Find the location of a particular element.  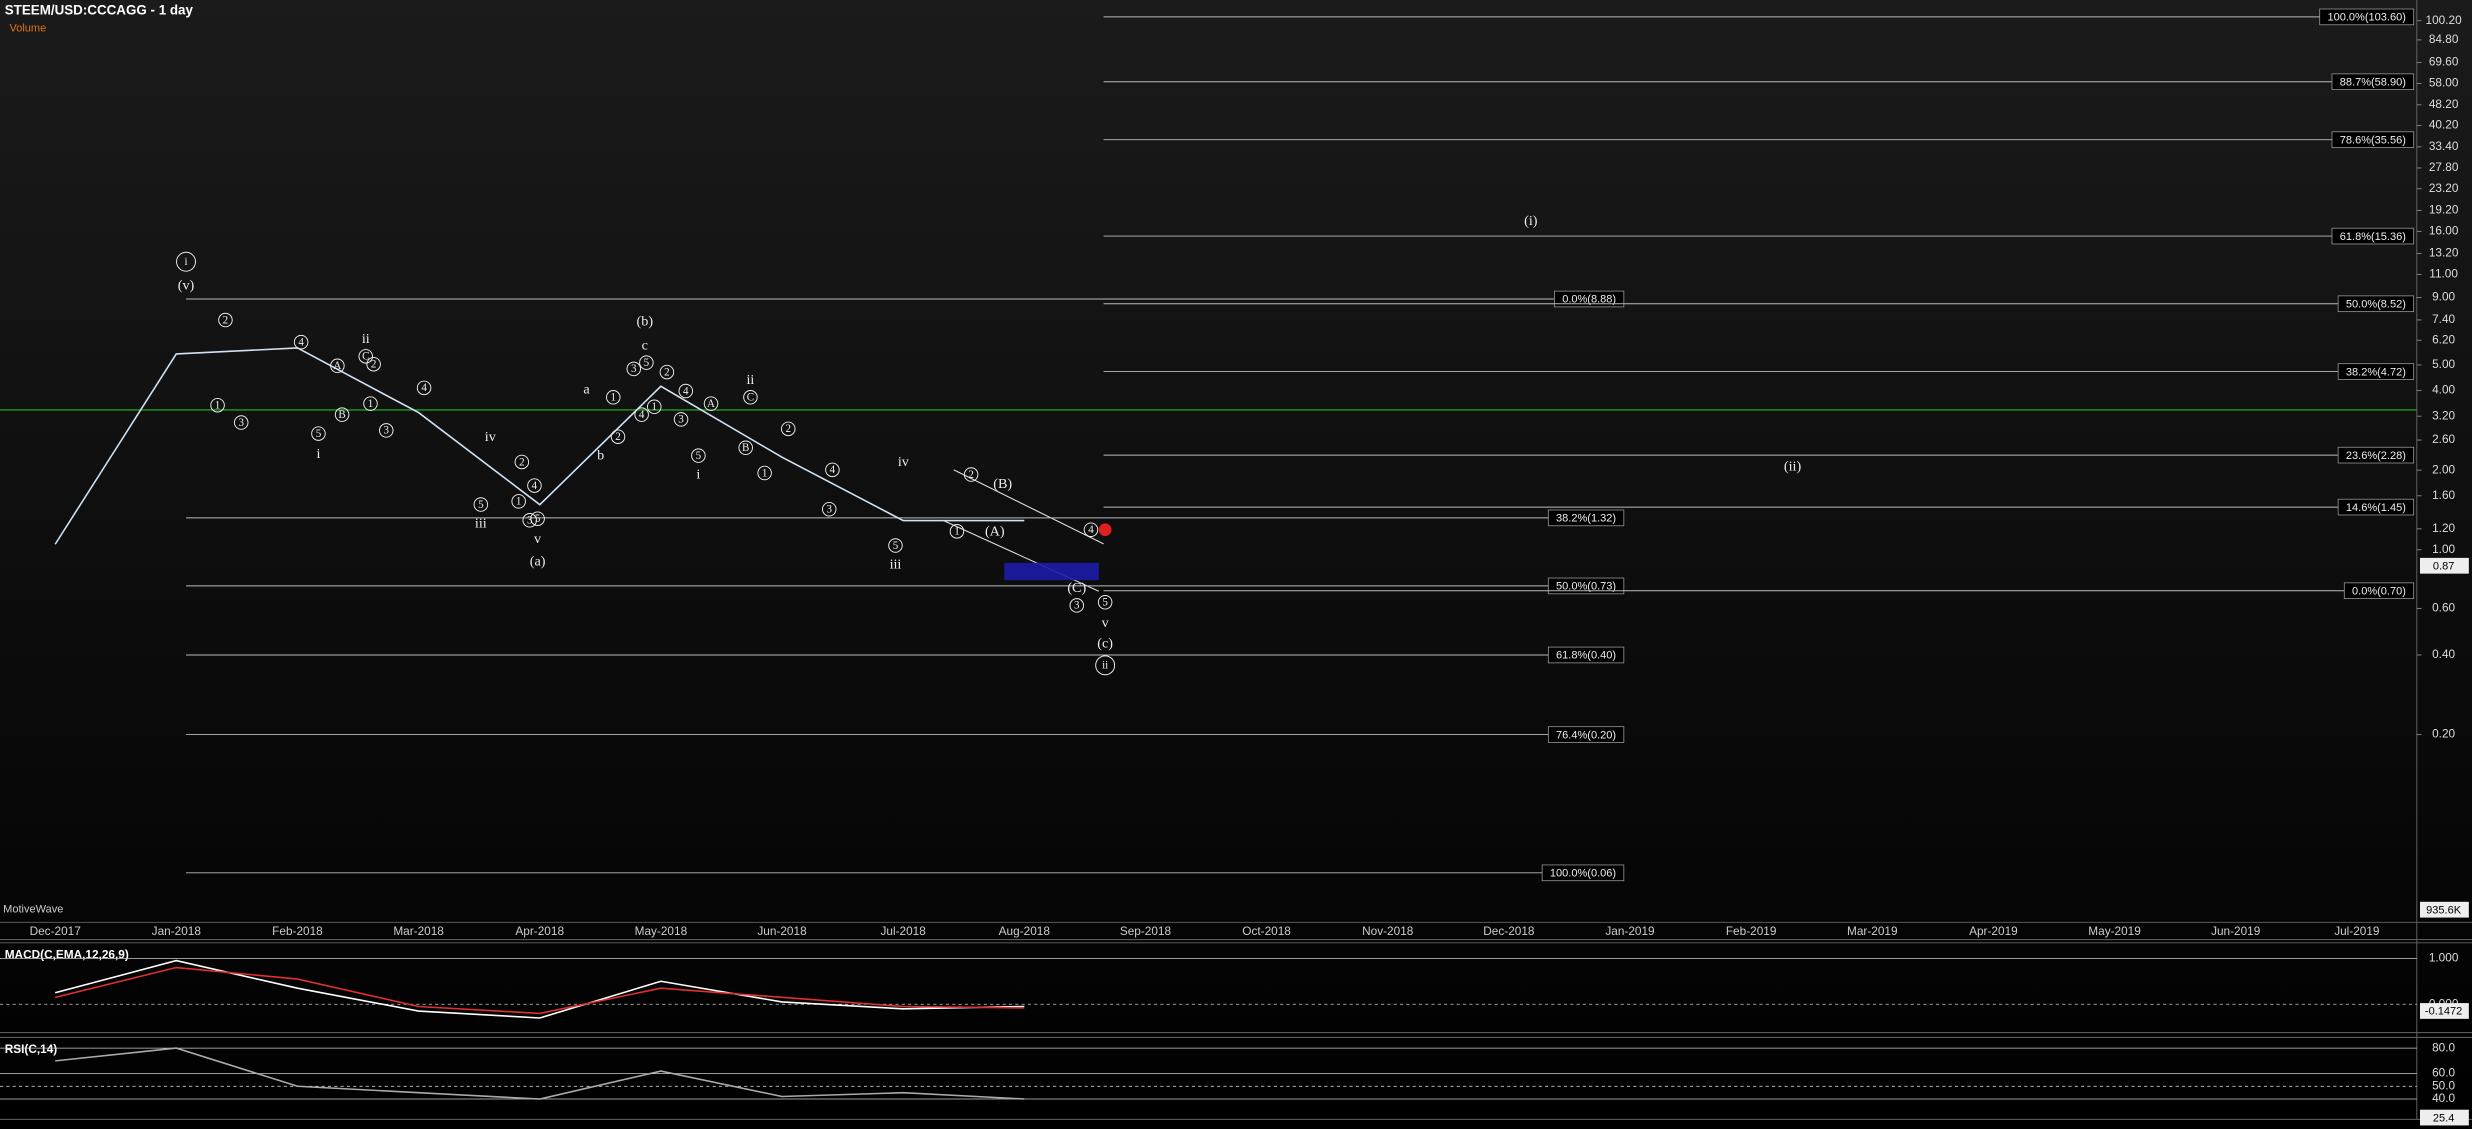

fib-label: 0.0%(0.70) is located at coordinates (2379, 591).